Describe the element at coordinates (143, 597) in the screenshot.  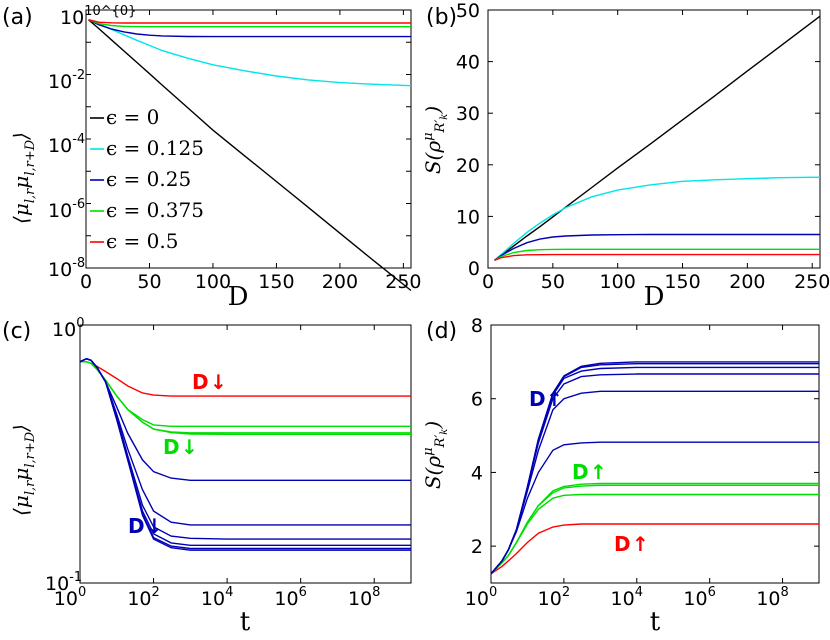
I see `xtick-label-c: 10²` at that location.